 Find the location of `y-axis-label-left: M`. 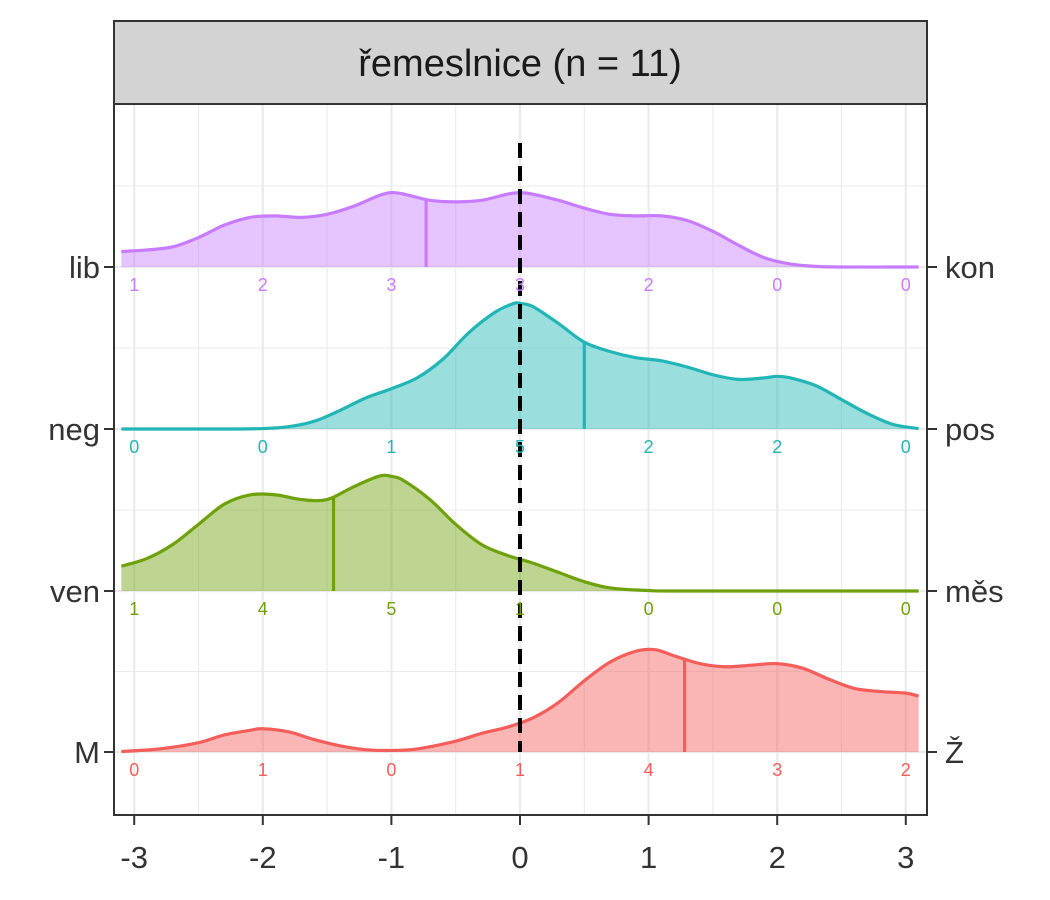

y-axis-label-left: M is located at coordinates (87, 752).